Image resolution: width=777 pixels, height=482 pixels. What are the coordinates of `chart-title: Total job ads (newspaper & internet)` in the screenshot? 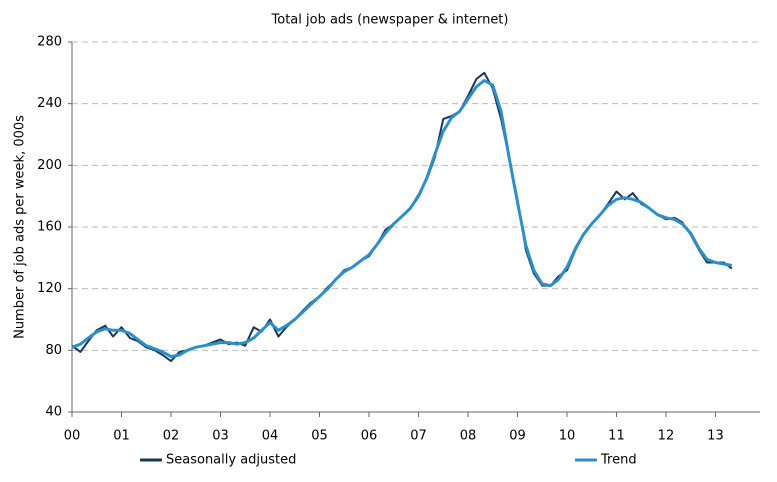 It's located at (390, 20).